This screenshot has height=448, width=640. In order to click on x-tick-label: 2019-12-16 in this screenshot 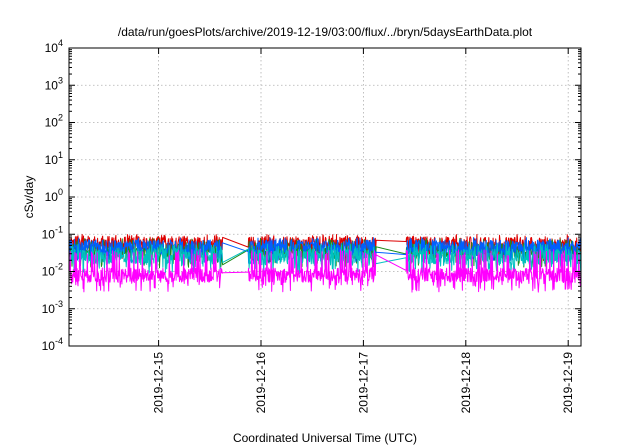, I will do `click(261, 383)`.